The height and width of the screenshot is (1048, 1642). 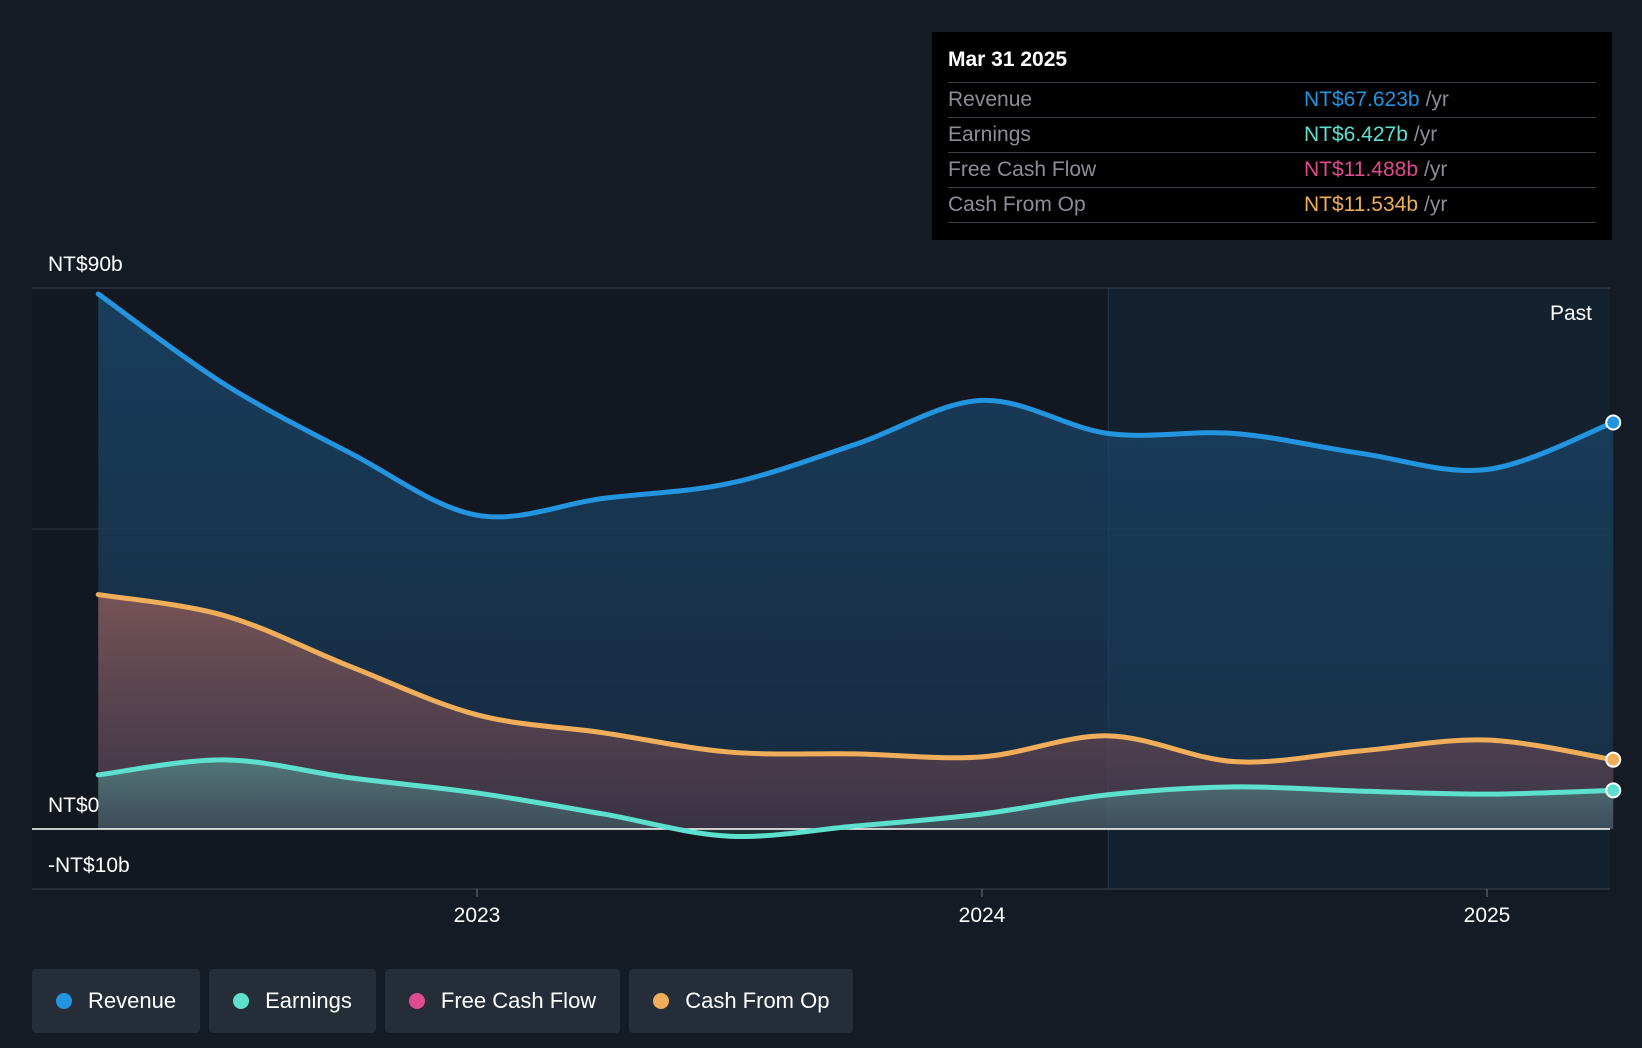 I want to click on legend-item-revenue: Revenue, so click(x=116, y=1001).